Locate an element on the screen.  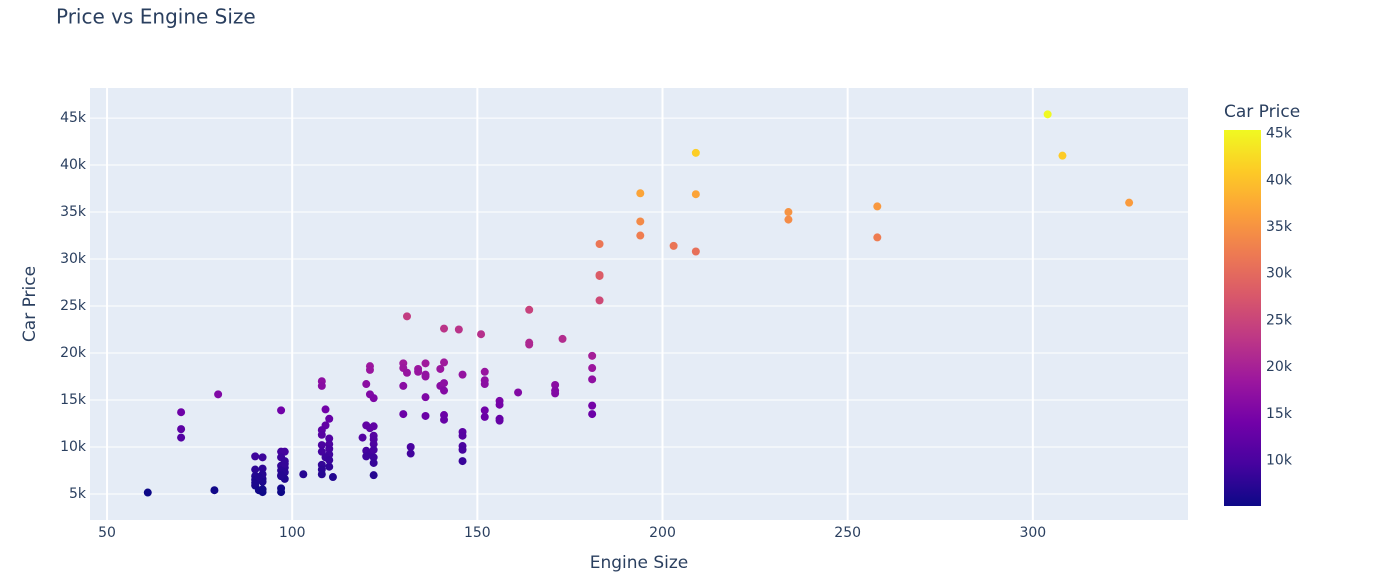
y-tick-label: 20k is located at coordinates (73, 353).